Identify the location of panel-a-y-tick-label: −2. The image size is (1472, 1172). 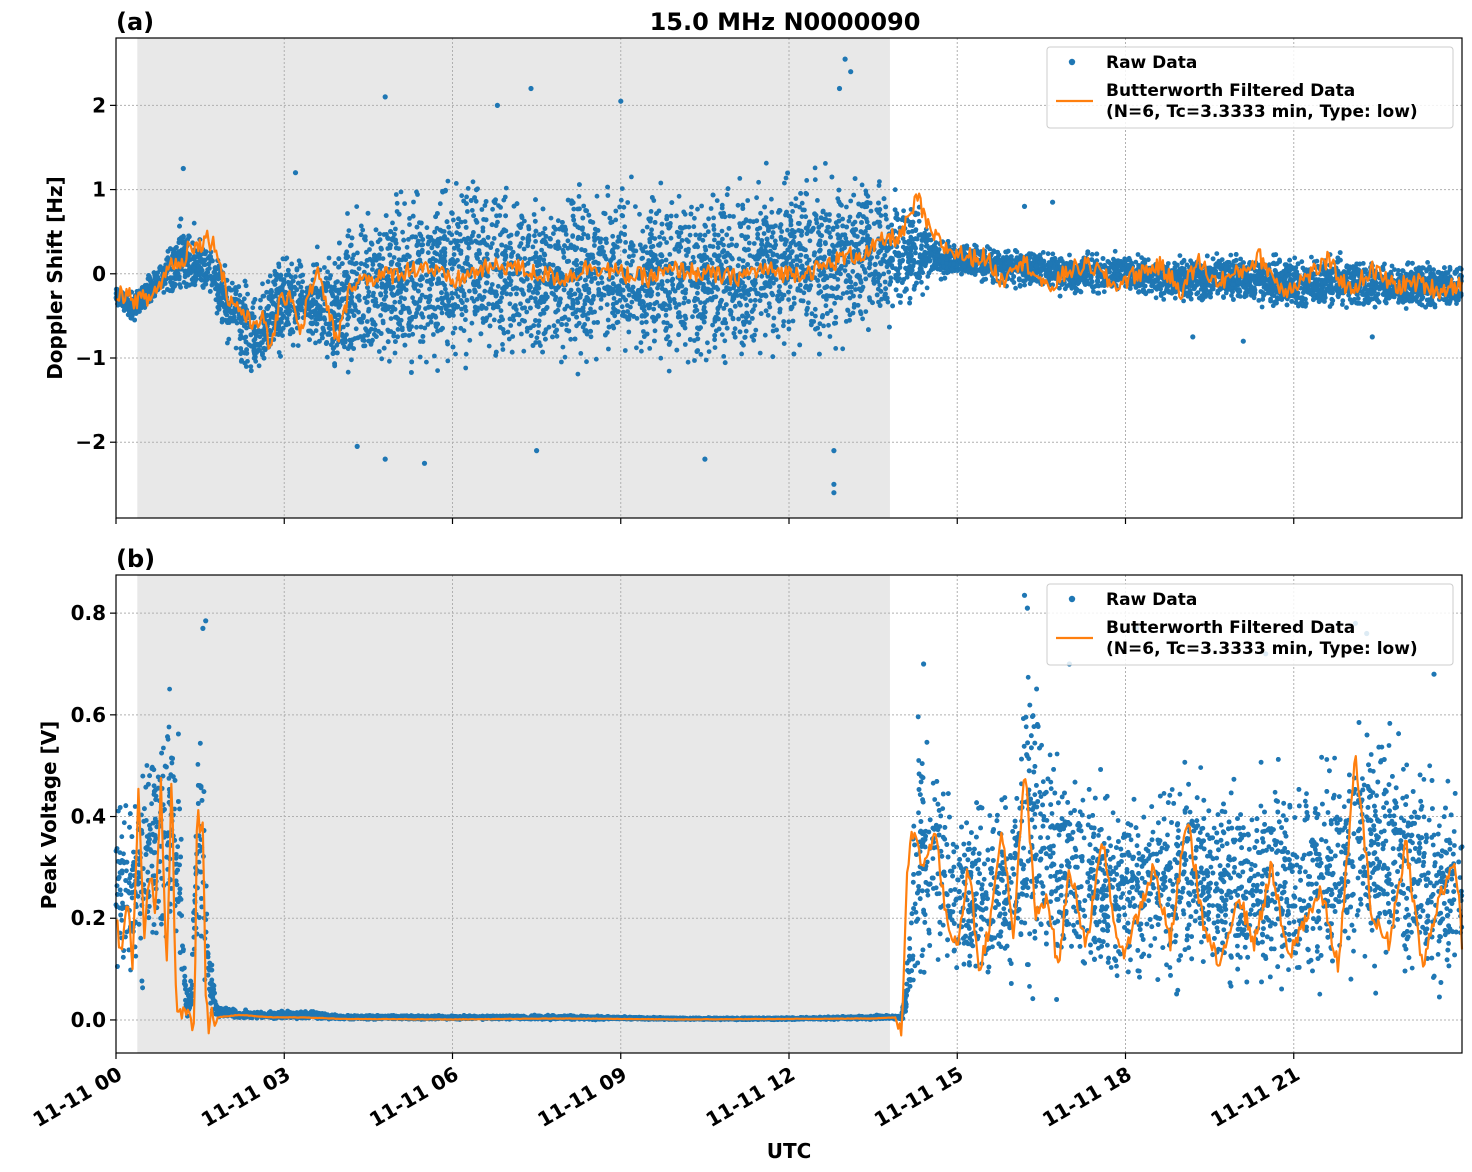
(90, 442).